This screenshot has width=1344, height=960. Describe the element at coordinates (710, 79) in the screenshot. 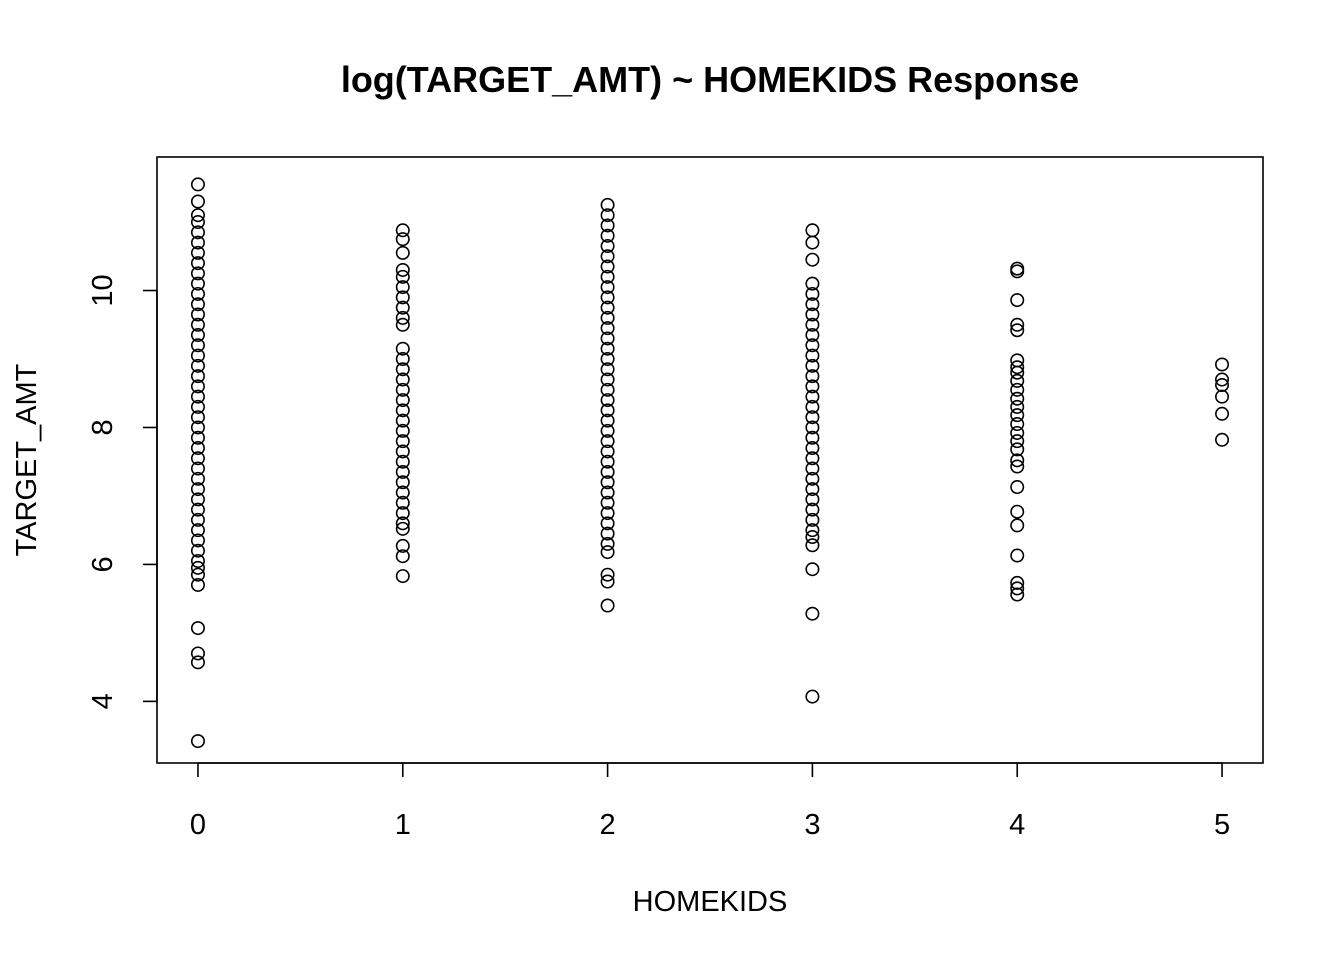

I see `chart-title: log(TARGET_AMT) ~ HOMEKIDS Response` at that location.